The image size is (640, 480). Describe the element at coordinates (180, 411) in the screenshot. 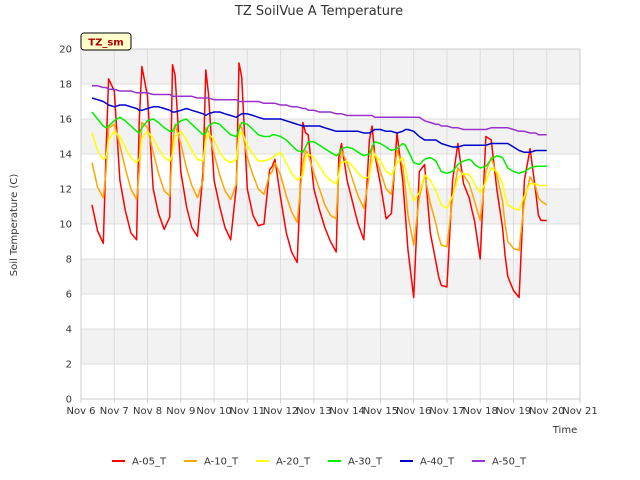

I see `x-tick-label: Nov 9` at that location.